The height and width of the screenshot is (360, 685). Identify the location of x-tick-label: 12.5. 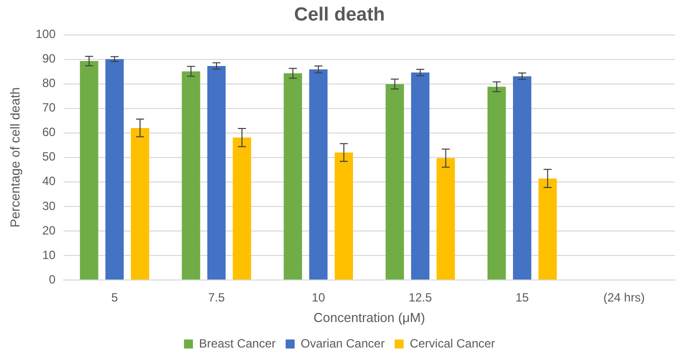
(420, 297).